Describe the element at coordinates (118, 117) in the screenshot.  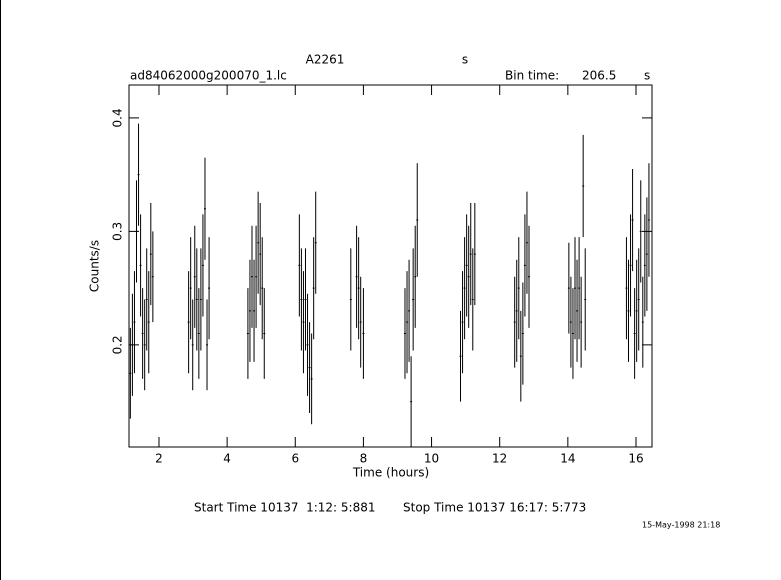
I see `y-tick-label: 0.4` at that location.